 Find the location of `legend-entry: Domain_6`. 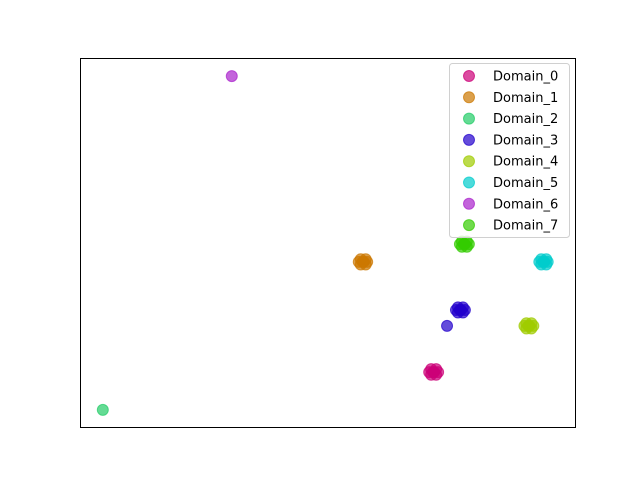

legend-entry: Domain_6 is located at coordinates (510, 204).